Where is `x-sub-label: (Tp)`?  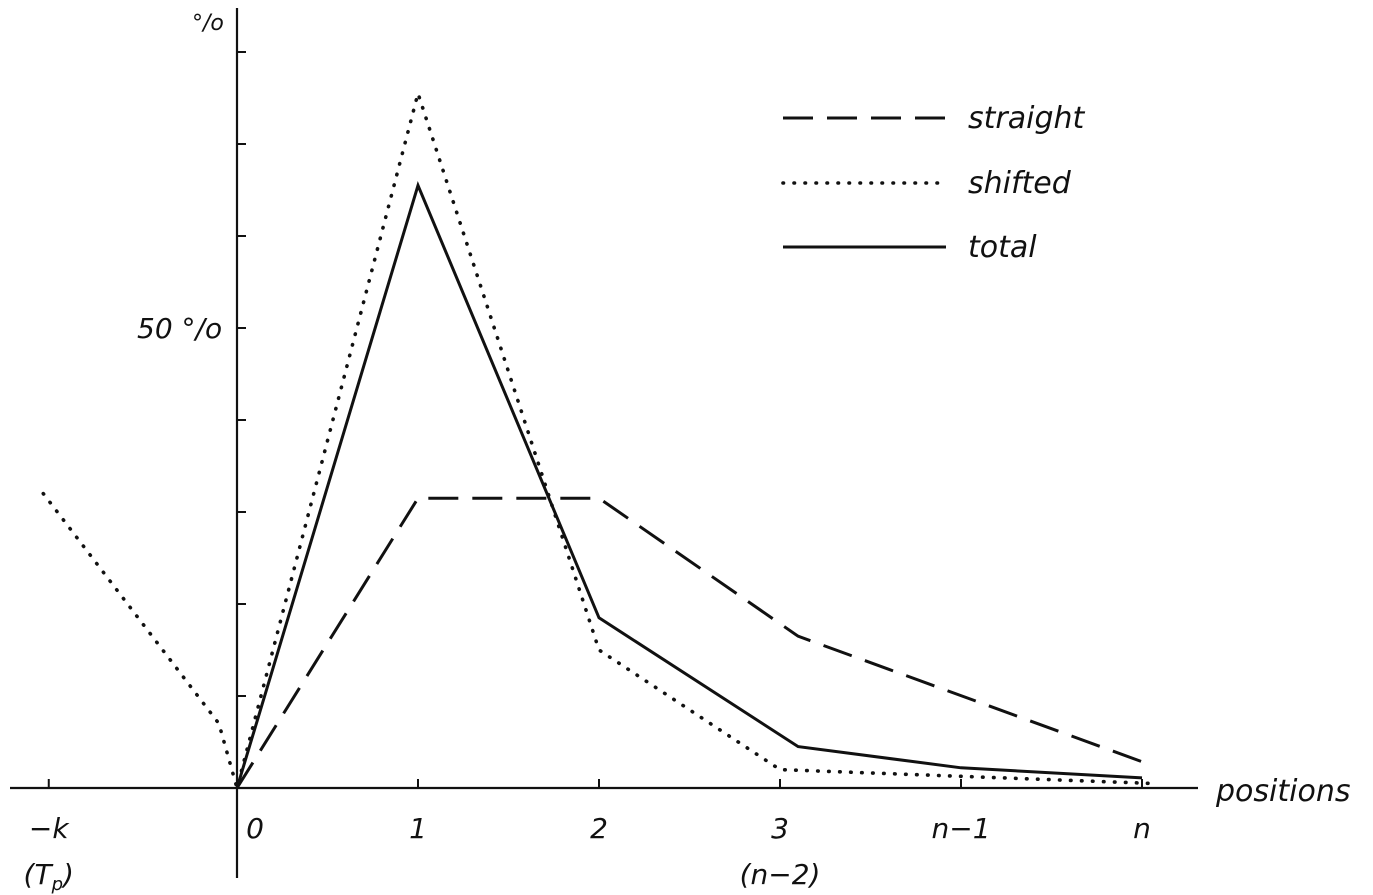
x-sub-label: (Tp) is located at coordinates (49, 876).